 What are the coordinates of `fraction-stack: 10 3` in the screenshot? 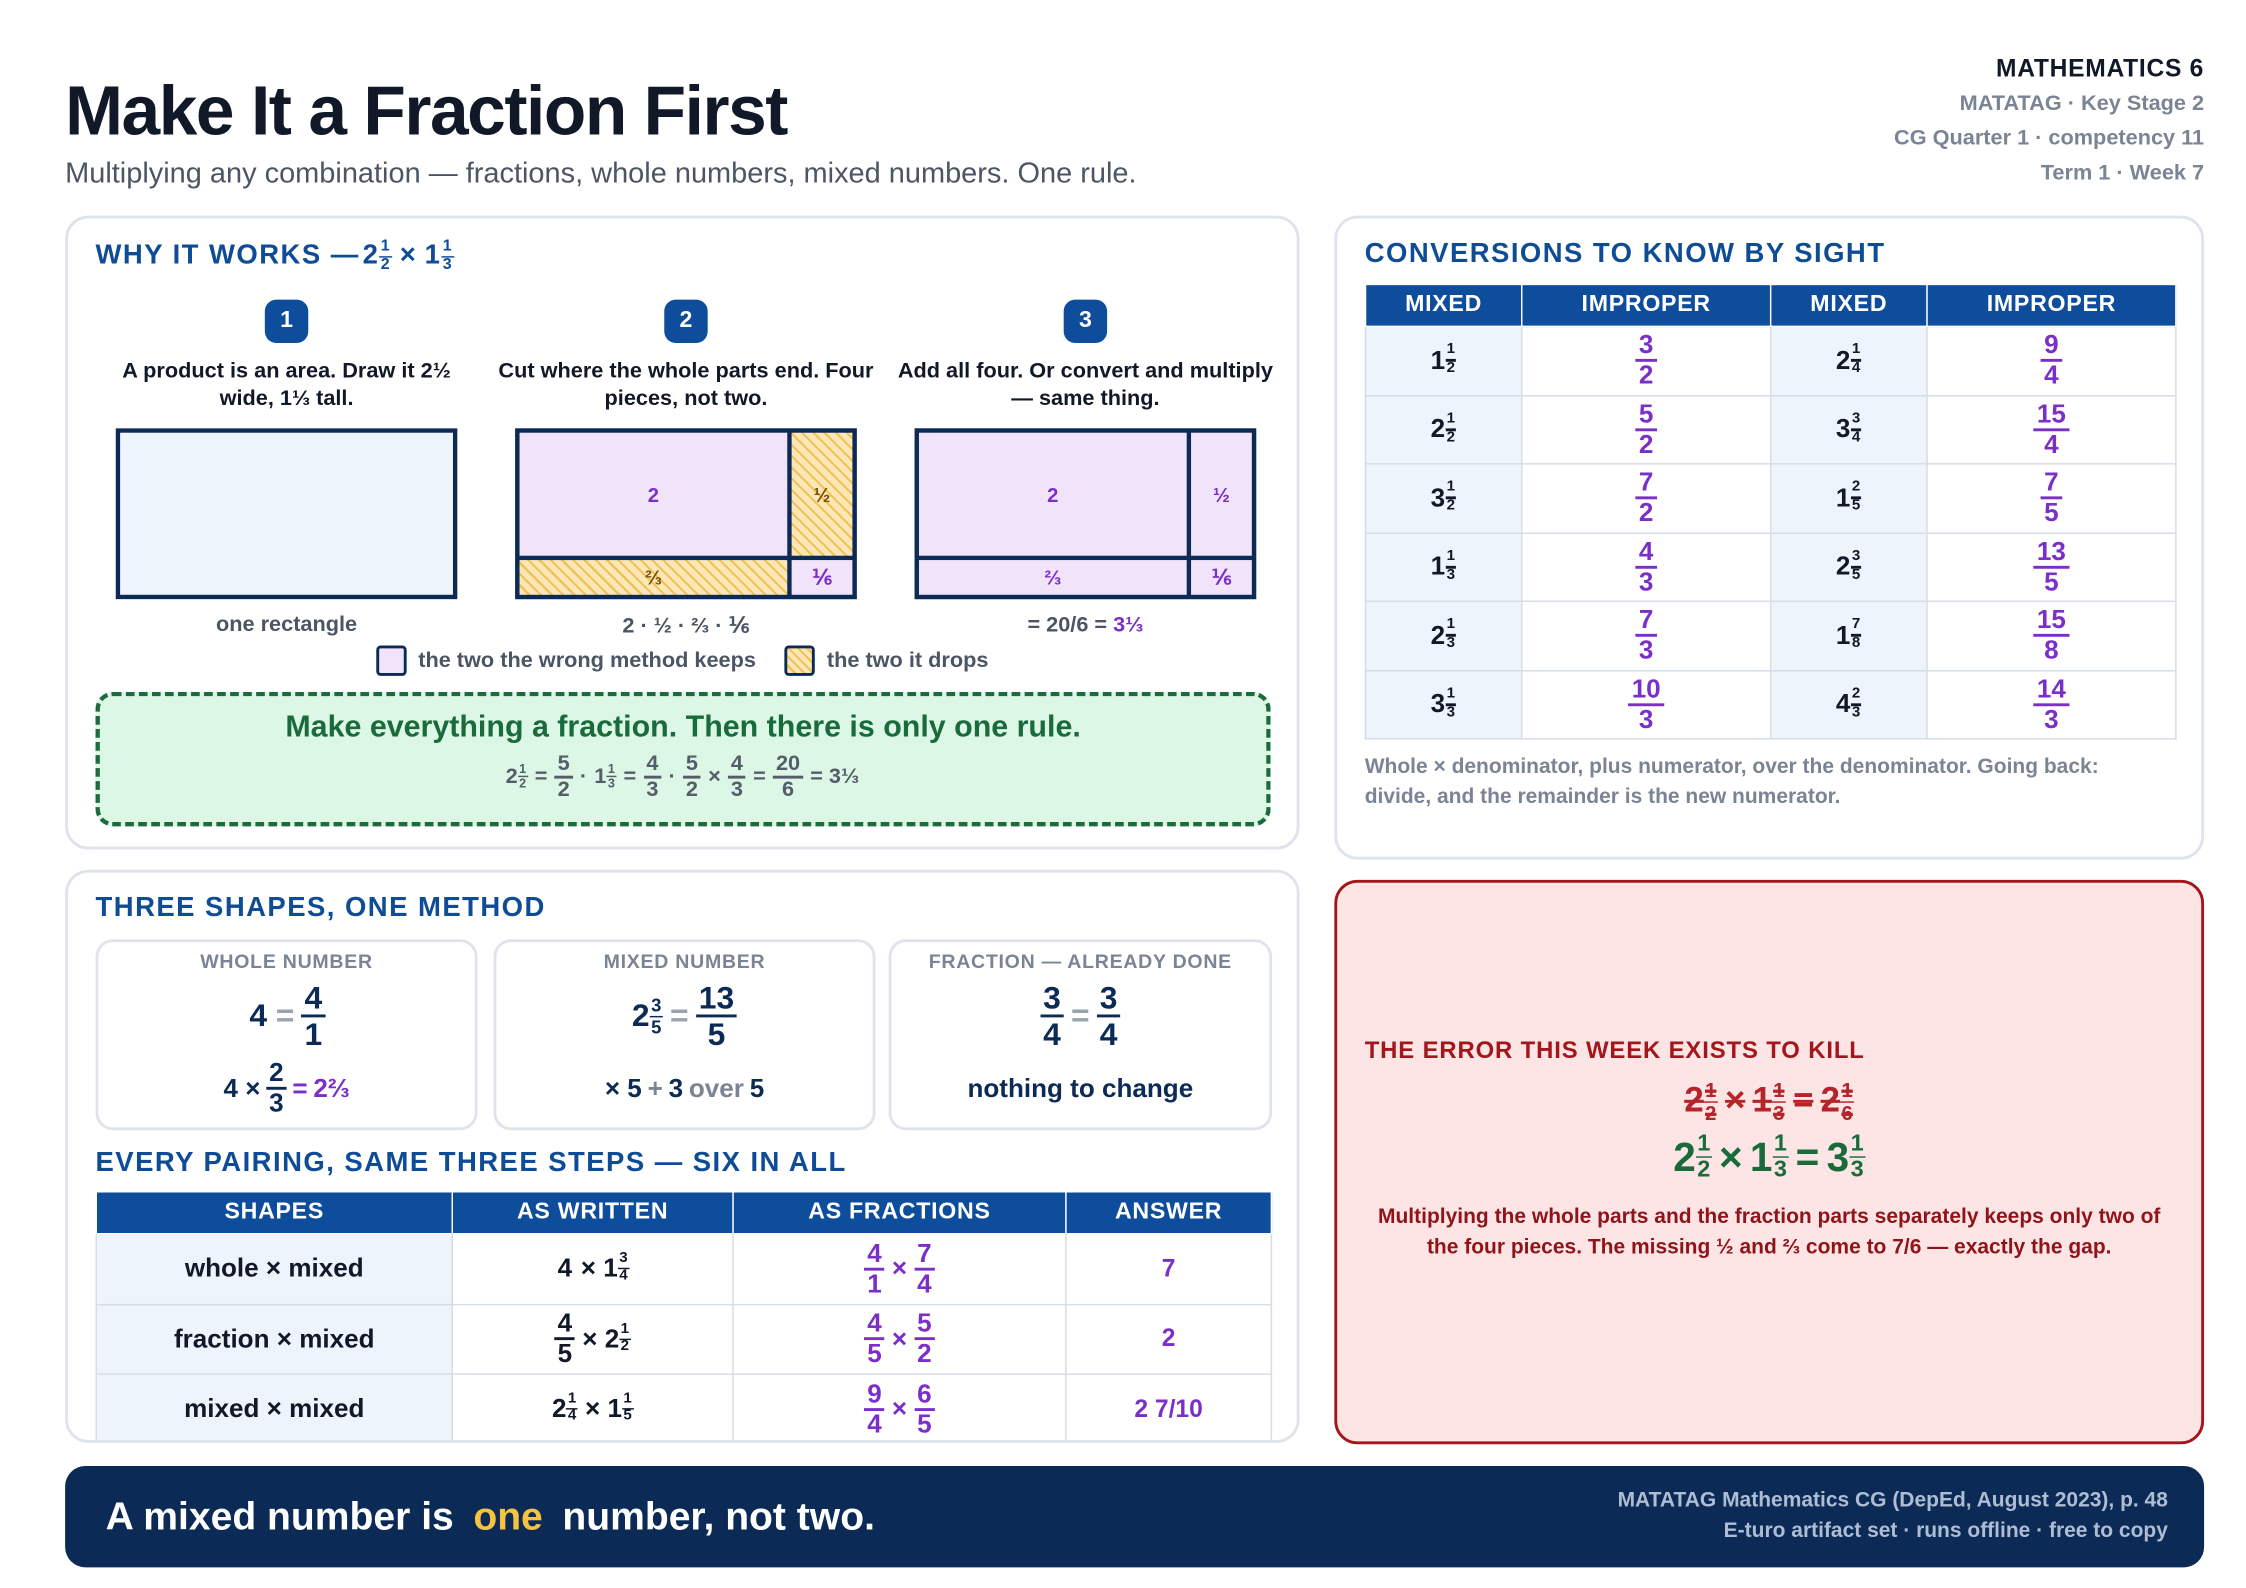 It's located at (1646, 704).